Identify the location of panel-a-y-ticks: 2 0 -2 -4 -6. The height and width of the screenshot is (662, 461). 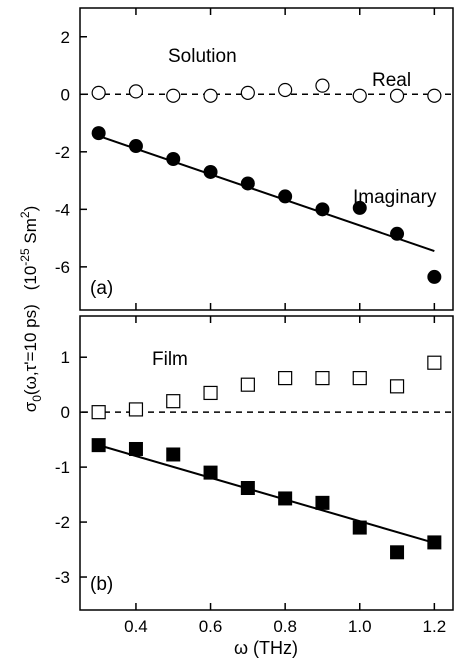
(71, 152).